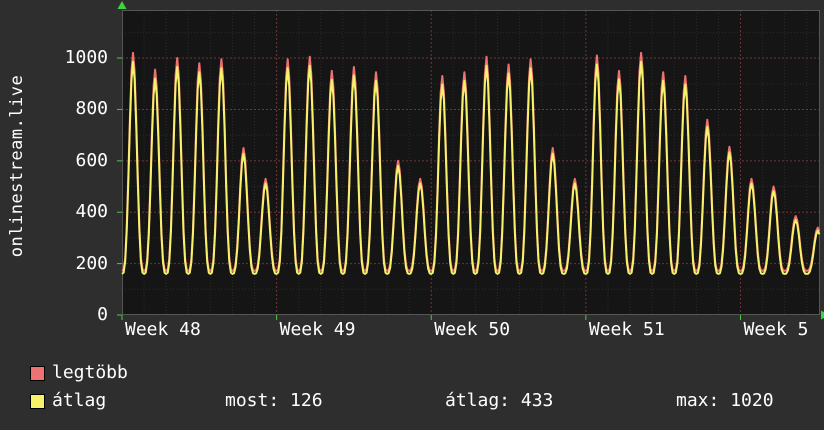 This screenshot has height=430, width=824. What do you see at coordinates (91, 212) in the screenshot?
I see `y-axis-label: 400` at bounding box center [91, 212].